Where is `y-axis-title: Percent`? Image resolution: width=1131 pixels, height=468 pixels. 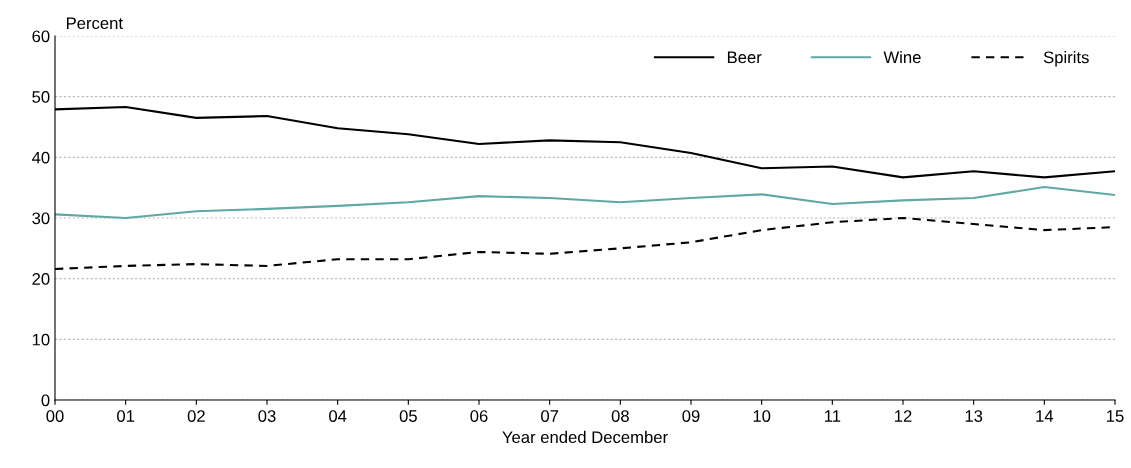 y-axis-title: Percent is located at coordinates (94, 23).